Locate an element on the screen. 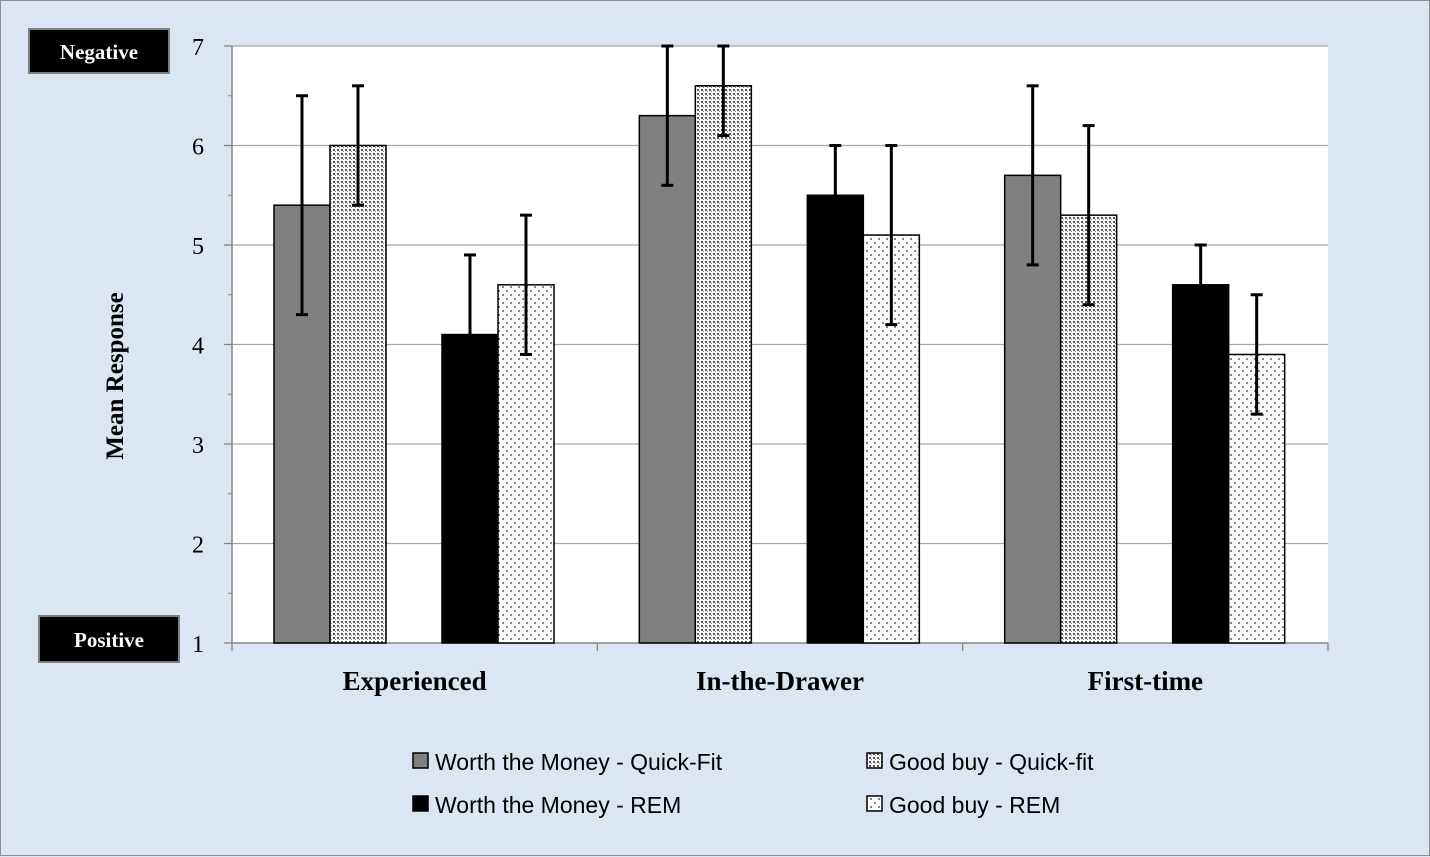 The image size is (1430, 857). legend-label: Good buy - Quick-fit is located at coordinates (991, 762).